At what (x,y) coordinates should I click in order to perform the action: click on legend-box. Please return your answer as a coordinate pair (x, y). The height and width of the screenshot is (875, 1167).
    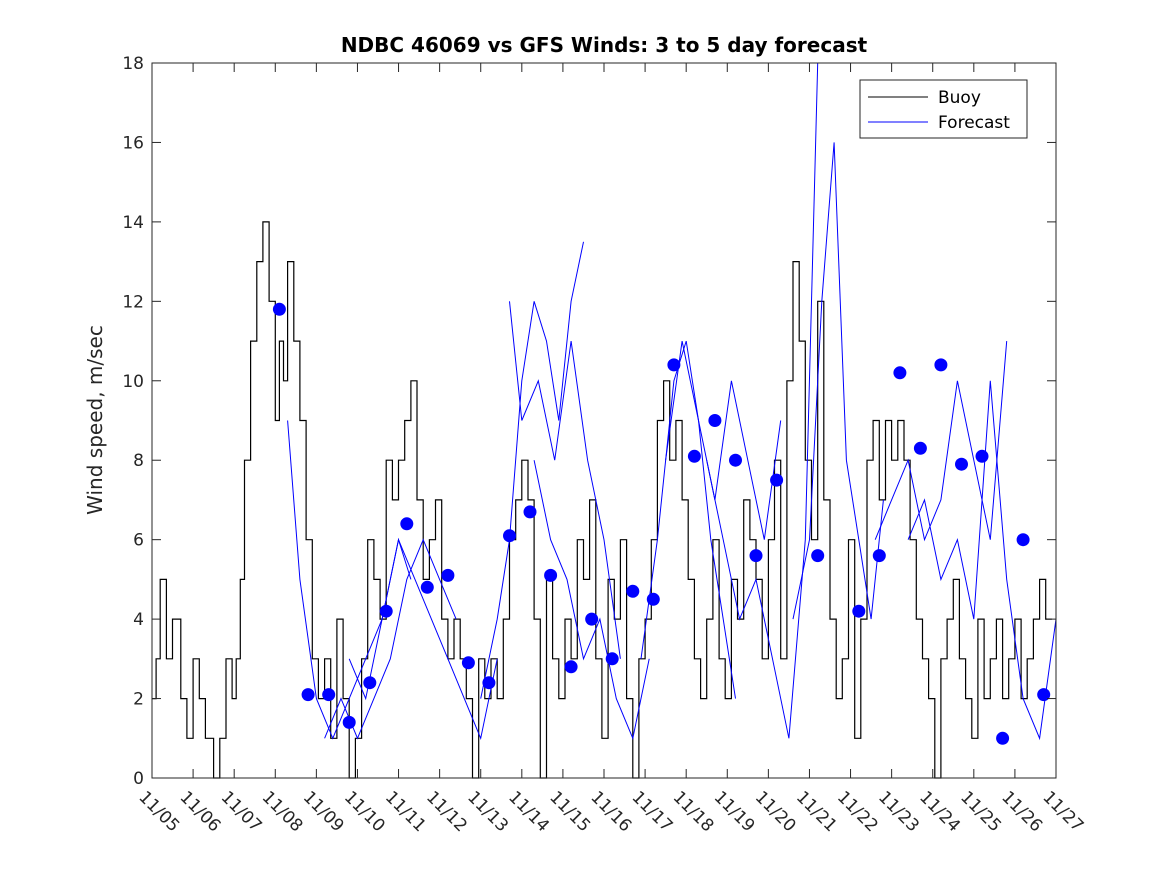
    Looking at the image, I should click on (943, 109).